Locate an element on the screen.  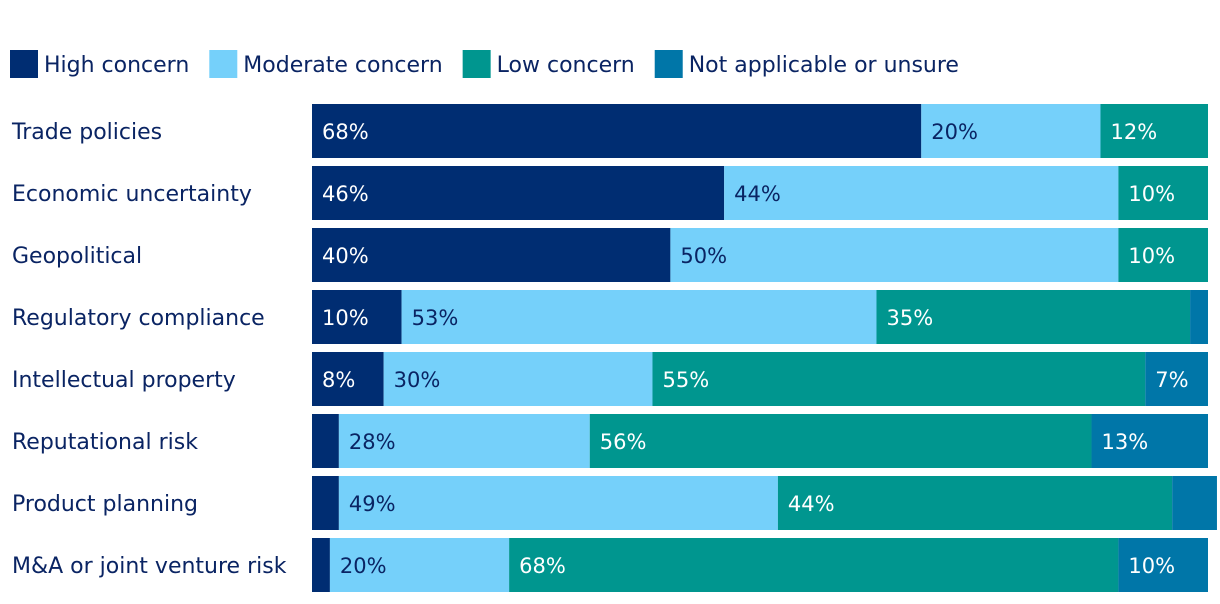
bar-segment-product-planning-low-concern is located at coordinates (975, 503).